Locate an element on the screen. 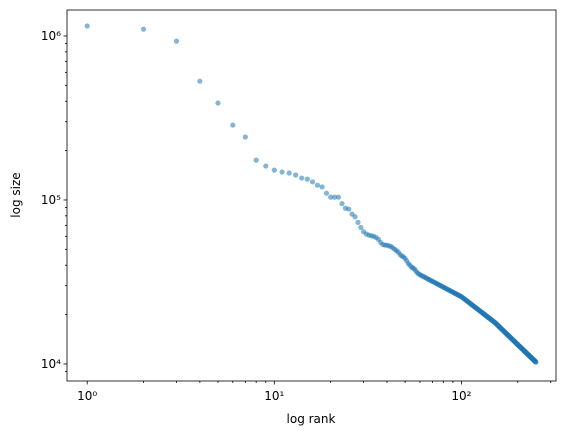 This screenshot has width=570, height=437. x-axis-label: log rank is located at coordinates (311, 419).